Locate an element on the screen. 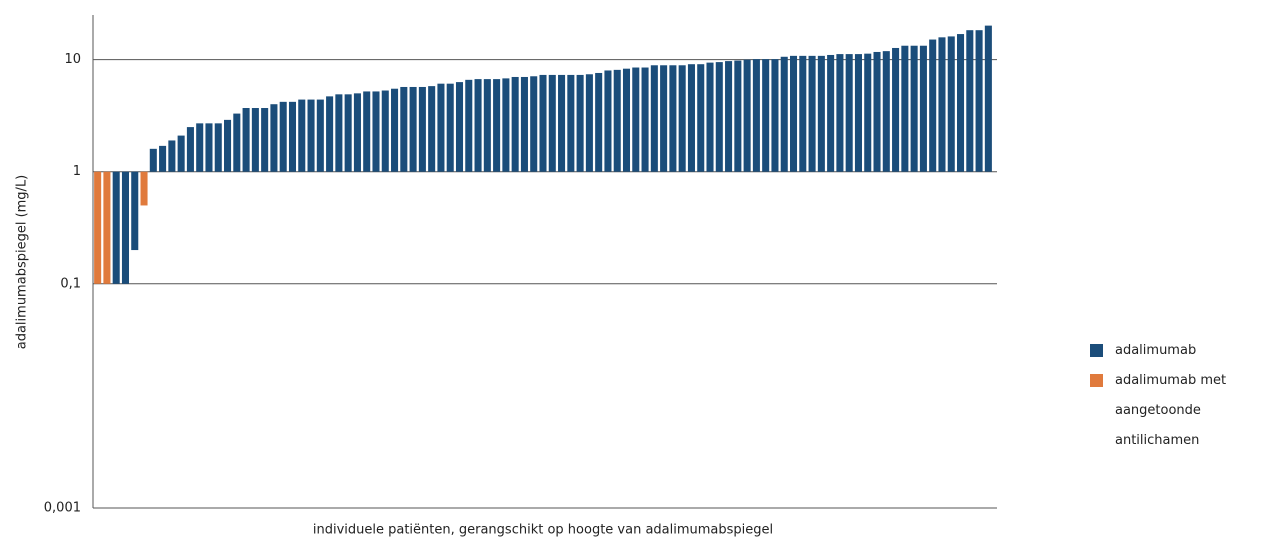 The height and width of the screenshot is (539, 1262). legend-item: adalimumab is located at coordinates (1175, 351).